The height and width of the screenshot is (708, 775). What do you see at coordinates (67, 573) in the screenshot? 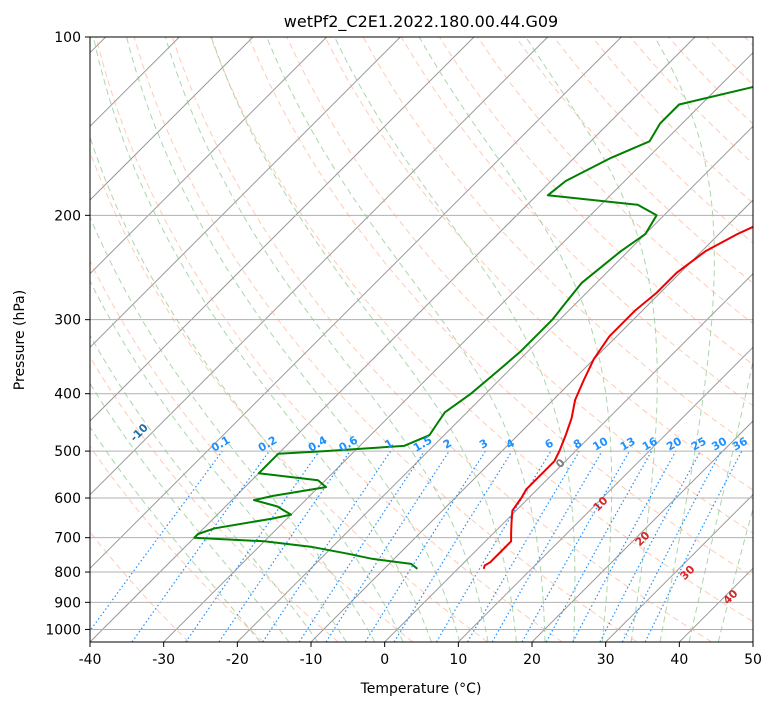
I see `y-tick-label: 800` at bounding box center [67, 573].